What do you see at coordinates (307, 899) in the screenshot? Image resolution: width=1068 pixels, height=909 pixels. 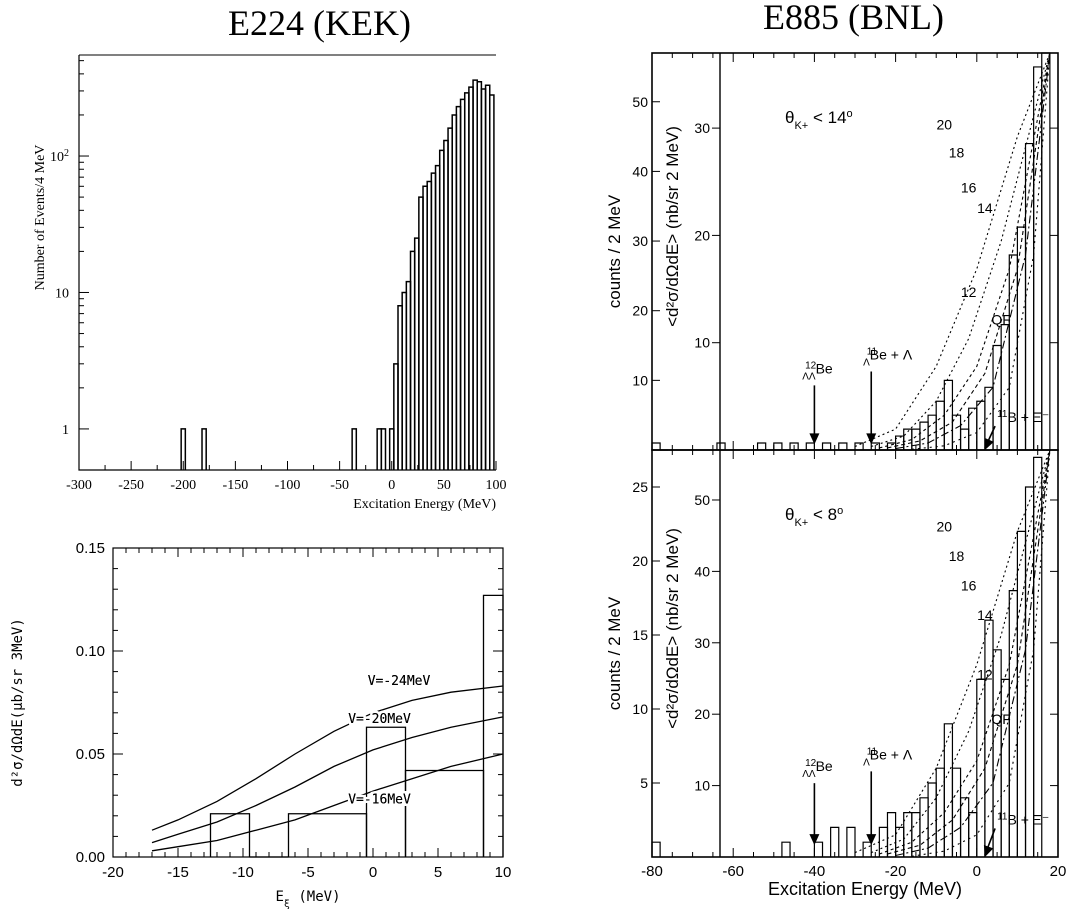 I see `kek-xs-xlabel: Eξ (MeV)` at bounding box center [307, 899].